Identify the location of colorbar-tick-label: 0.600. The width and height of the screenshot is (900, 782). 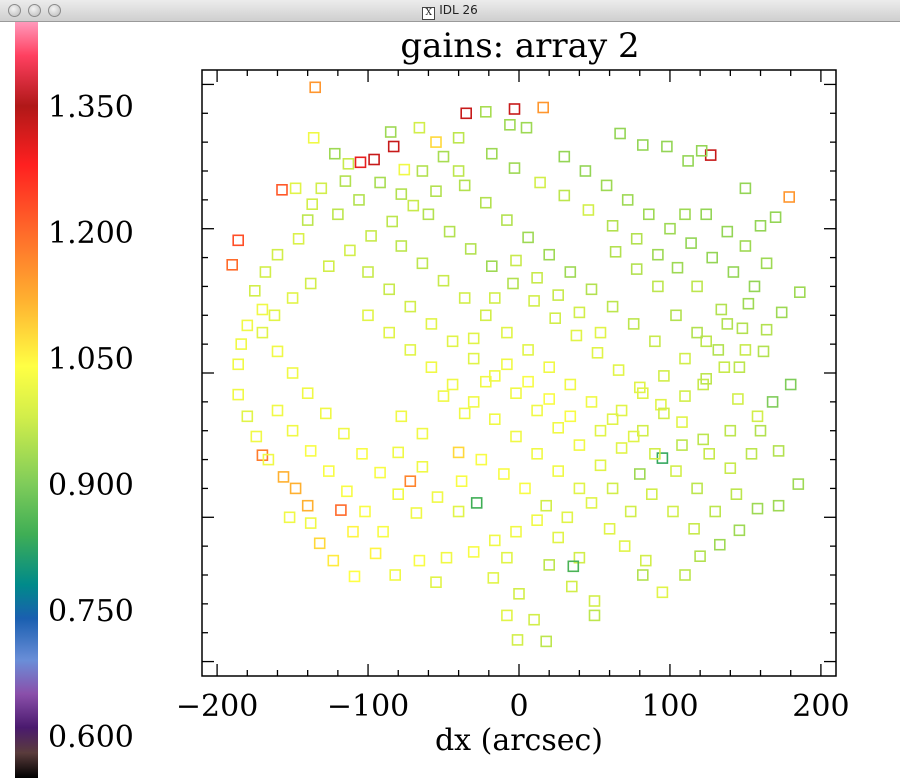
(91, 737).